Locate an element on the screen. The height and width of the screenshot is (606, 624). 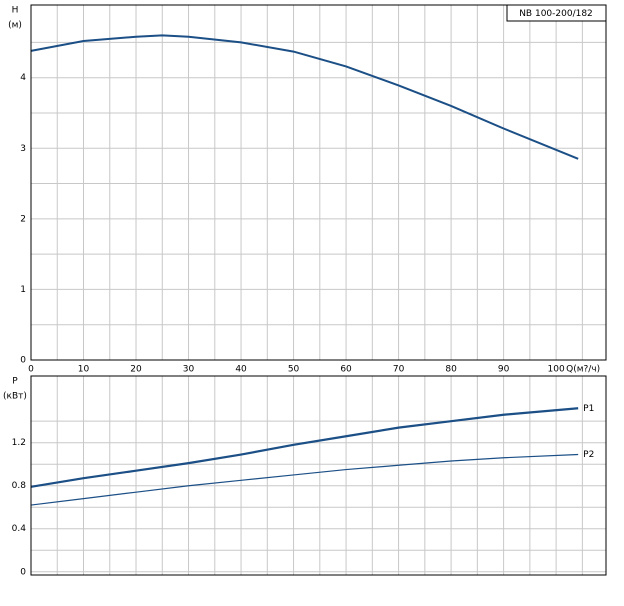
series-label: P2 is located at coordinates (588, 455).